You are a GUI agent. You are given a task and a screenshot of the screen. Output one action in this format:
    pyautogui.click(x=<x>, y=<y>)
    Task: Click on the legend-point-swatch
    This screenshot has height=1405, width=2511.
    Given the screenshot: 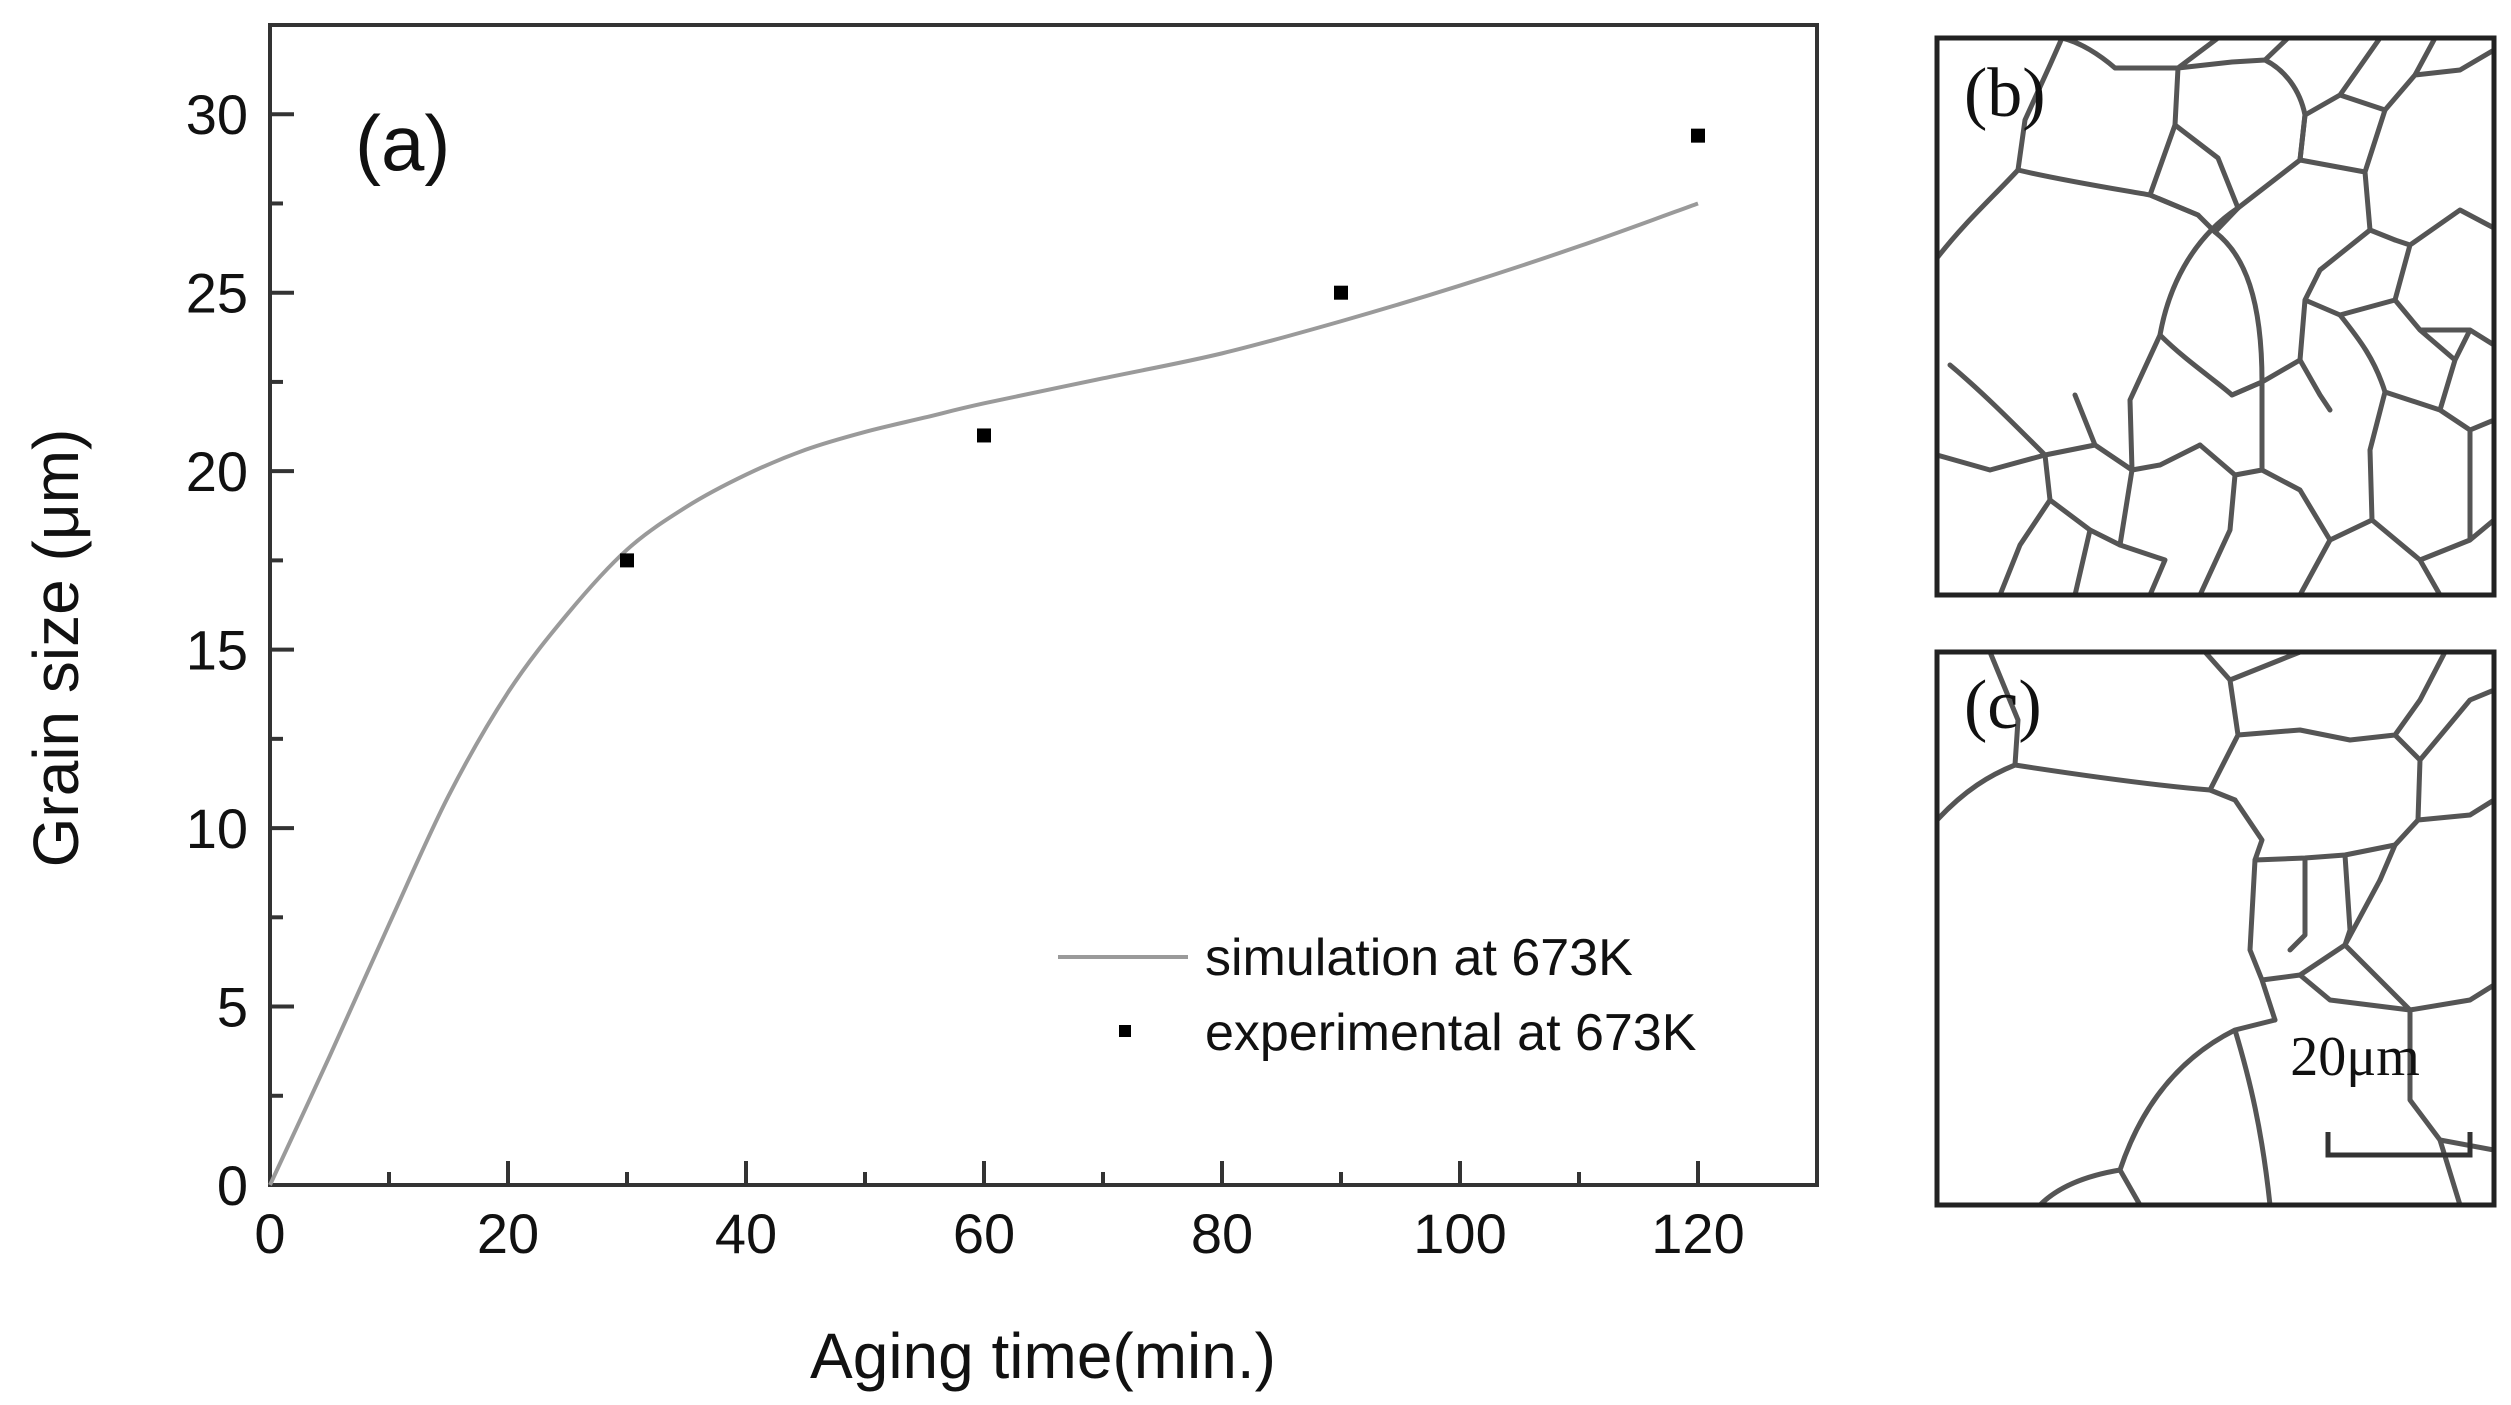 What is the action you would take?
    pyautogui.click(x=1125, y=1031)
    